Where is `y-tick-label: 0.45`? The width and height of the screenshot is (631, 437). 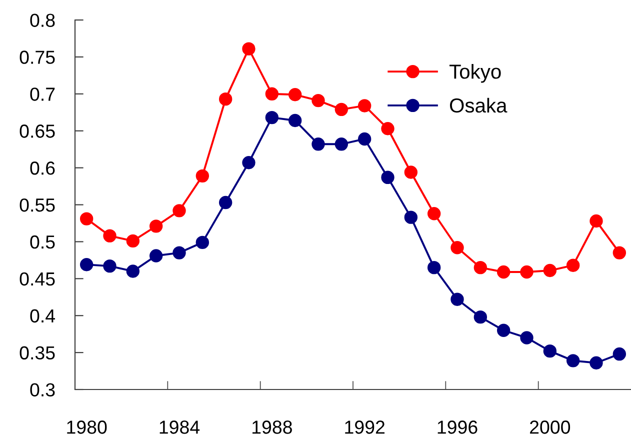 y-tick-label: 0.45 is located at coordinates (37, 279).